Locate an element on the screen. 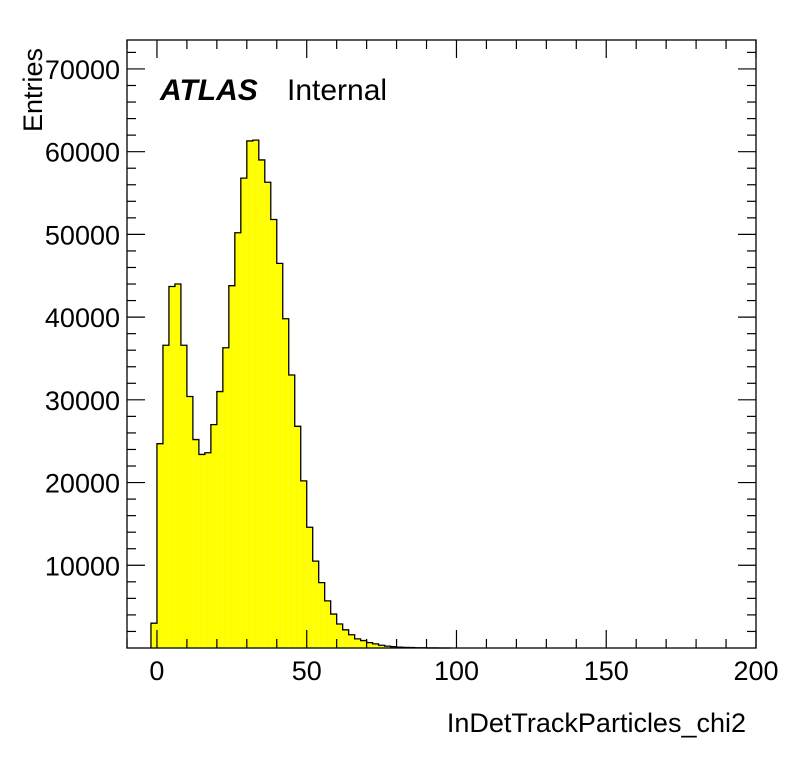 The image size is (796, 772). y-tick-label: 60000 is located at coordinates (82, 153).